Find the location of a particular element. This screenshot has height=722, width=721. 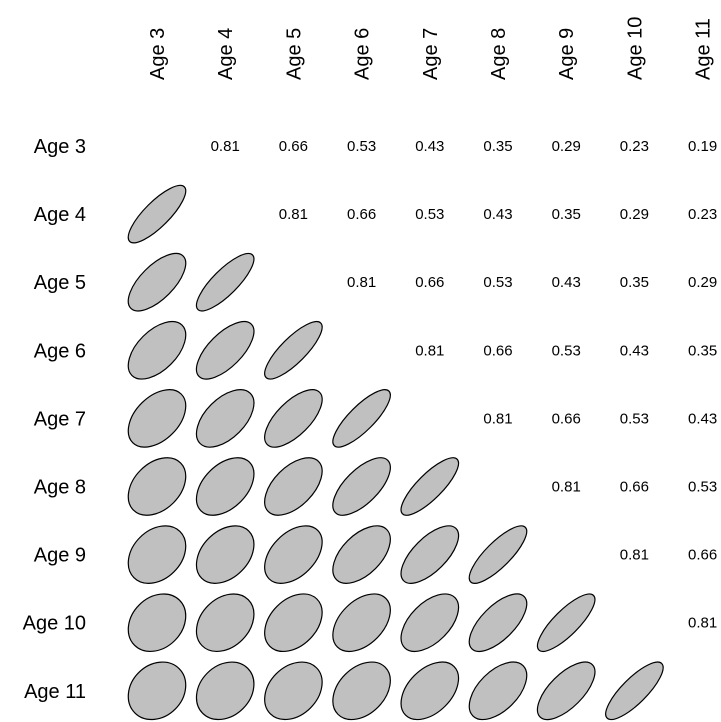

correlation-value-age-3-age-8: 0.35 is located at coordinates (497, 146).